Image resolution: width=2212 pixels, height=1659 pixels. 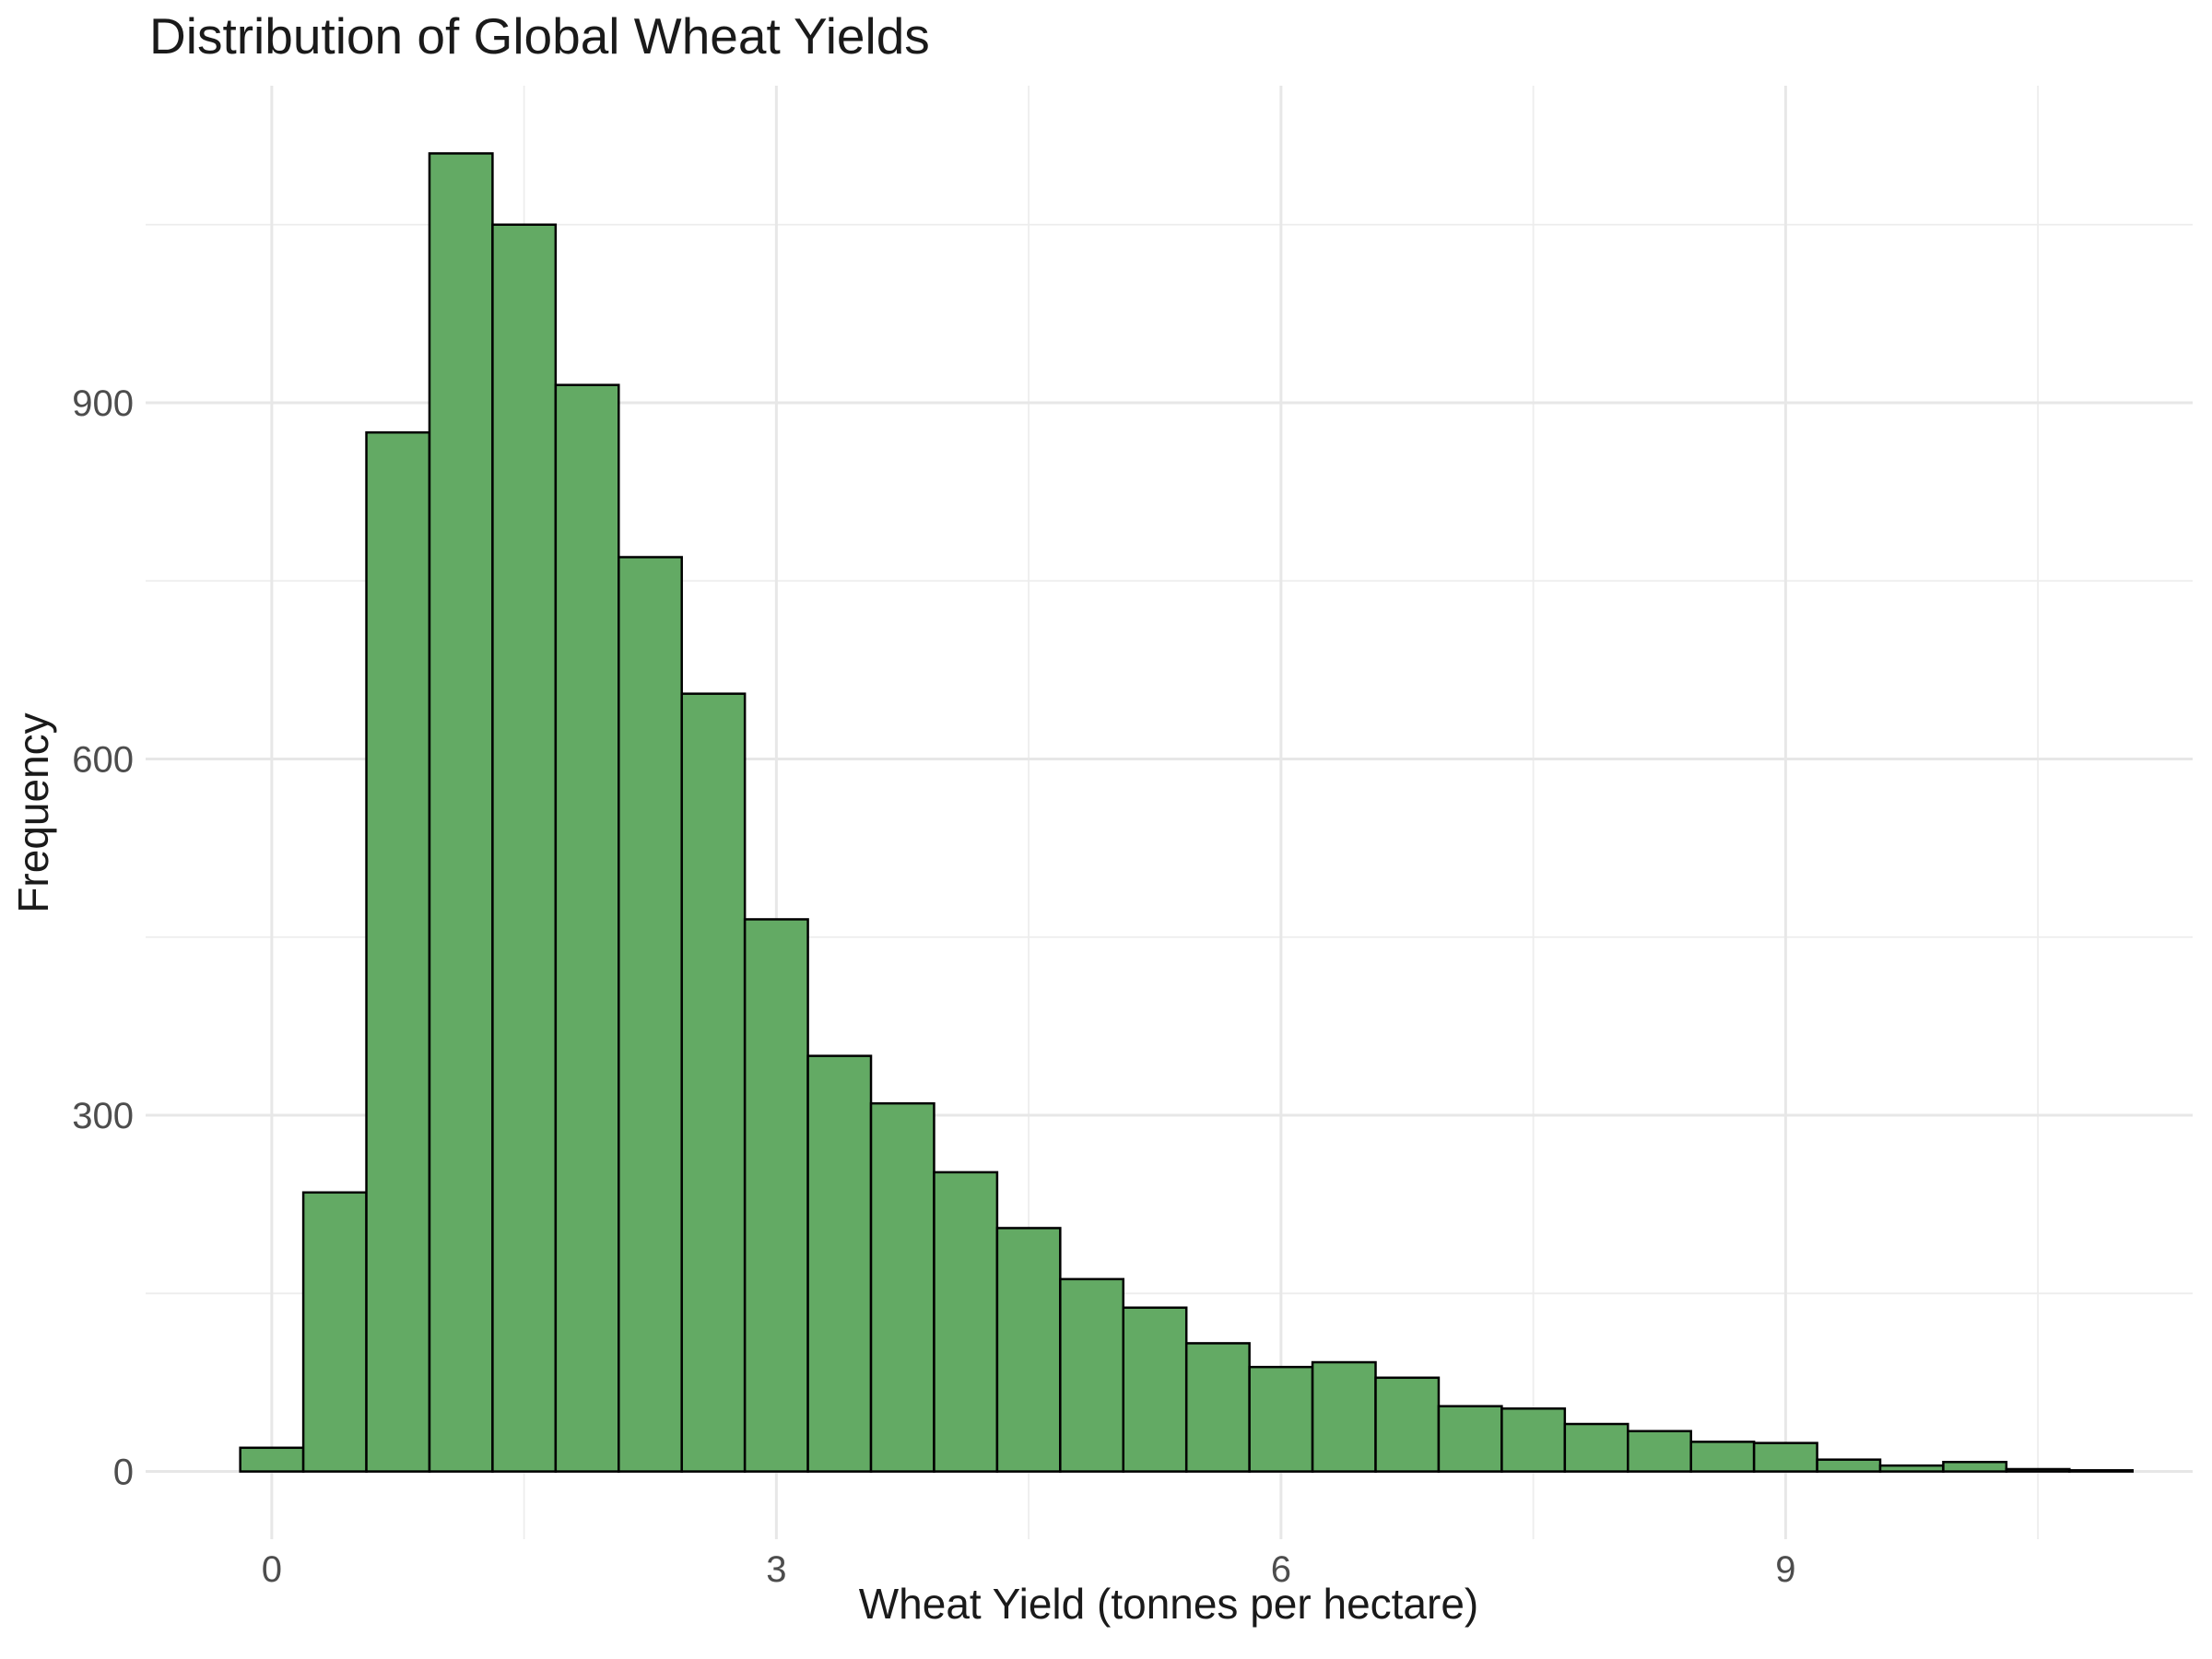 I want to click on x-axis-tick-labels: 0 3 6 9, so click(x=1029, y=1569).